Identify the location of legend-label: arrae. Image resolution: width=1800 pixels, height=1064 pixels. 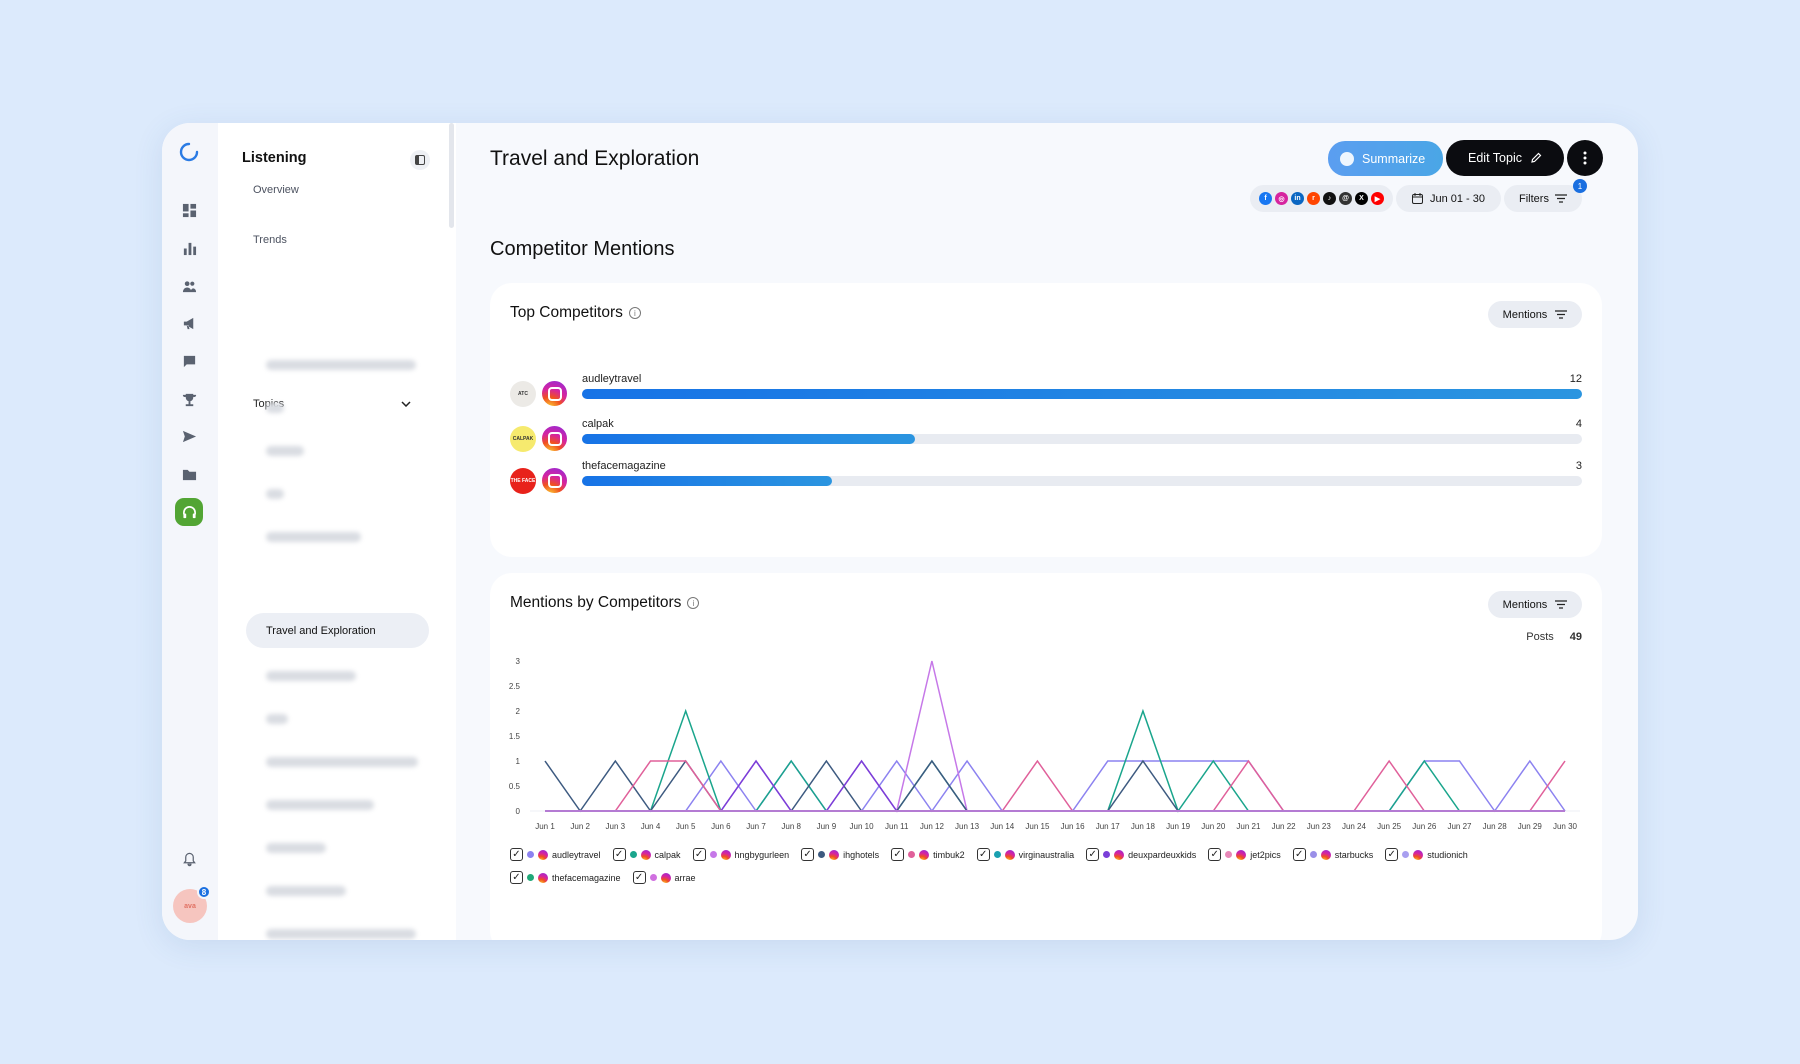
(685, 877).